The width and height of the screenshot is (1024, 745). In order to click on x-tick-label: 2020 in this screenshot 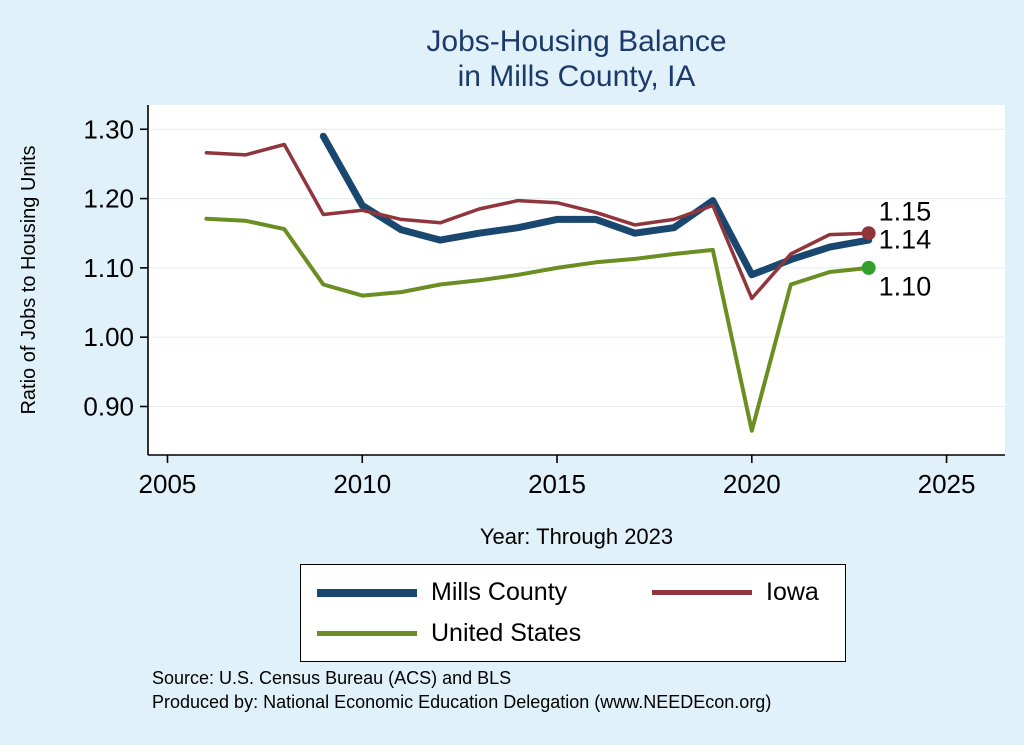, I will do `click(752, 484)`.